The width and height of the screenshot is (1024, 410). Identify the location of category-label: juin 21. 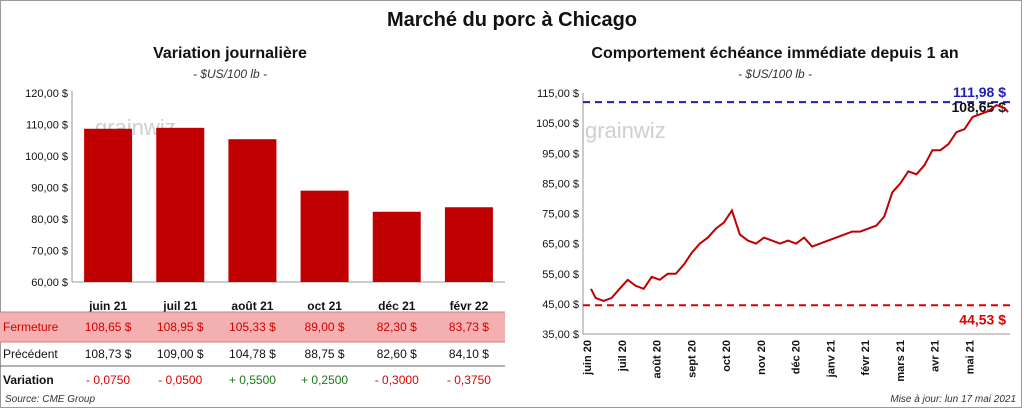
(107, 306).